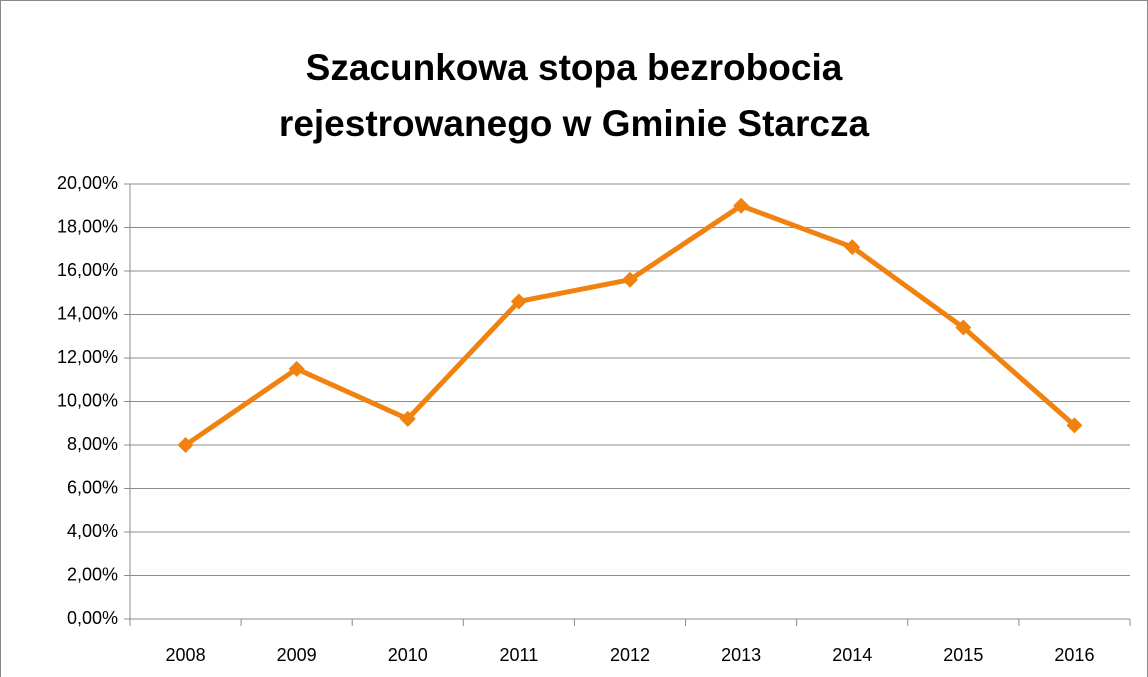 Image resolution: width=1148 pixels, height=677 pixels. What do you see at coordinates (92, 444) in the screenshot?
I see `y-tick-label: 8,00%` at bounding box center [92, 444].